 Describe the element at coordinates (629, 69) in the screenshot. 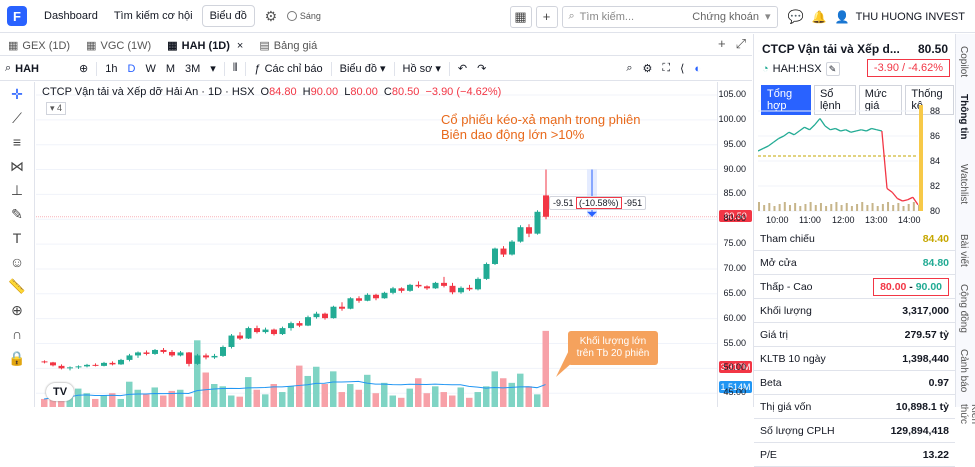

I see `zoom-icon: ⌕` at that location.